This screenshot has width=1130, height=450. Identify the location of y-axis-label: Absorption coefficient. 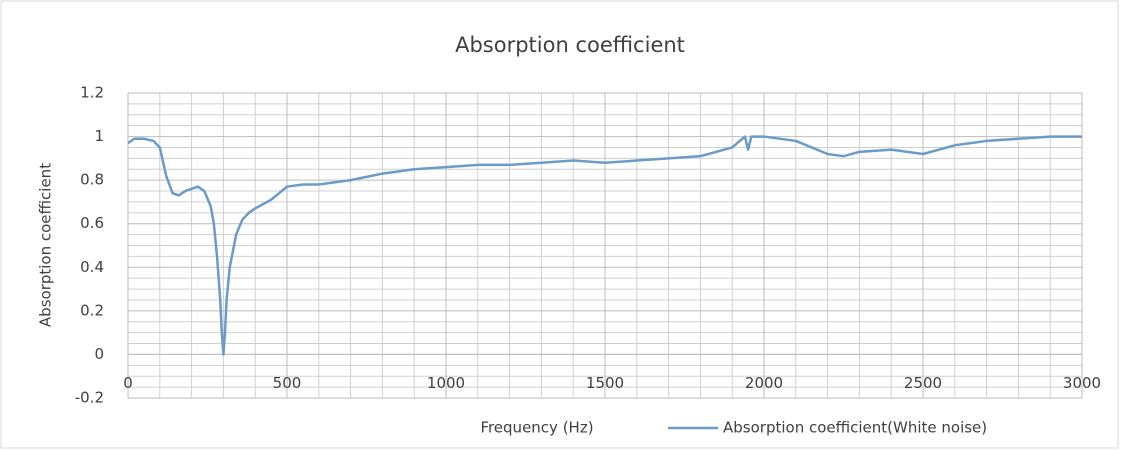
(46, 245).